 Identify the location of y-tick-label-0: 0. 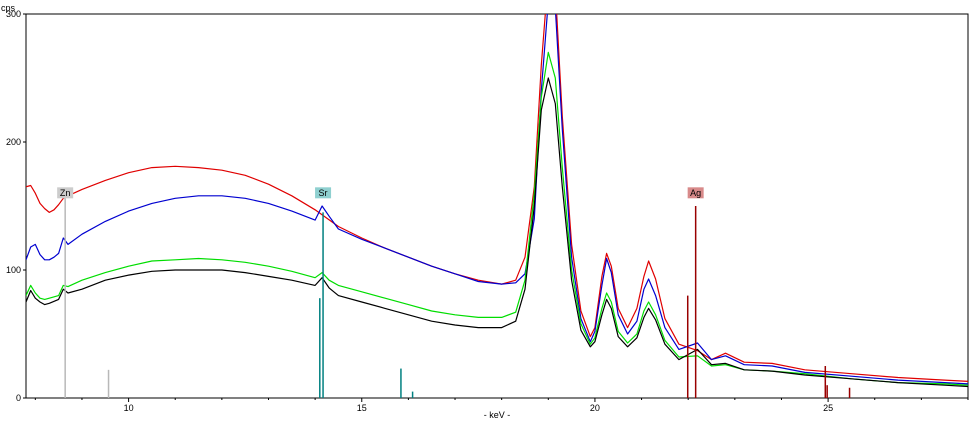
(18, 398).